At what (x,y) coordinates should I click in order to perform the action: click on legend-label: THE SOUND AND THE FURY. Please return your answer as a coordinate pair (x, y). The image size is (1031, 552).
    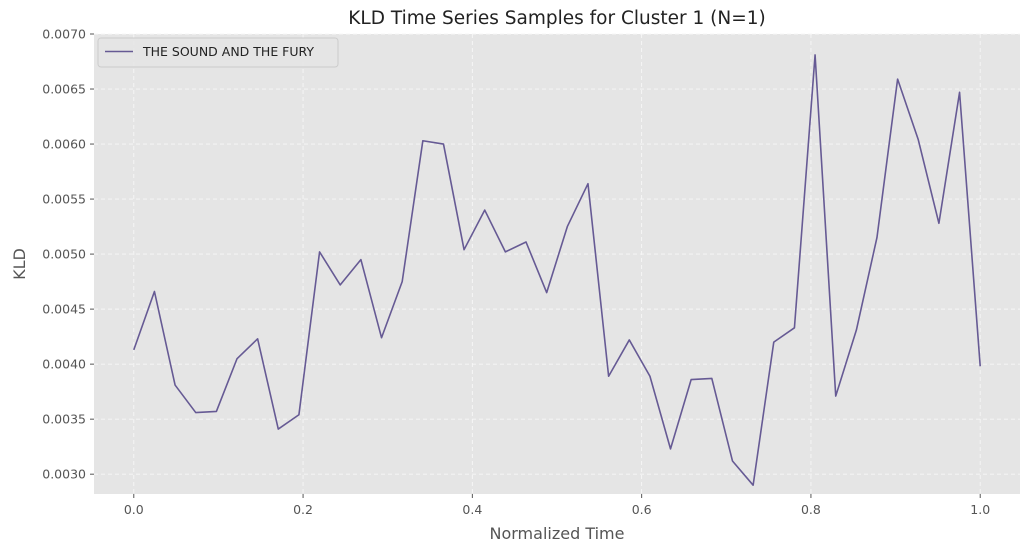
    Looking at the image, I should click on (228, 51).